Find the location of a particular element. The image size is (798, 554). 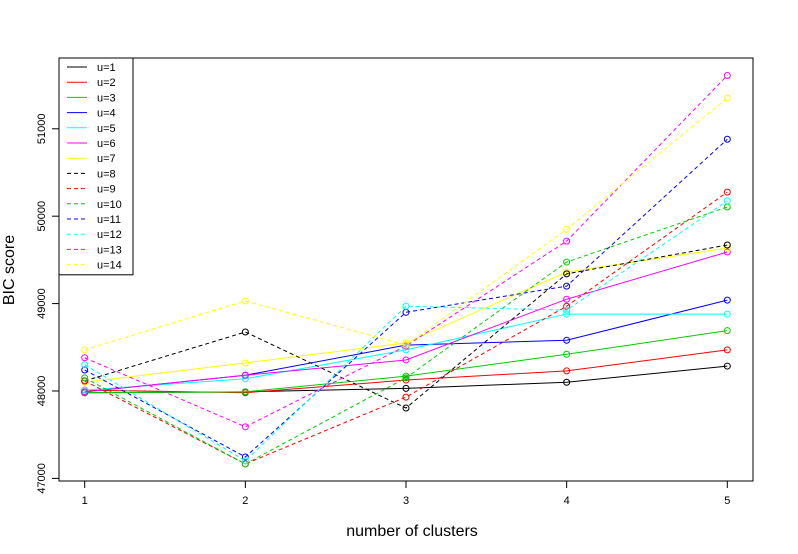

legend-label: u=2 is located at coordinates (106, 83).